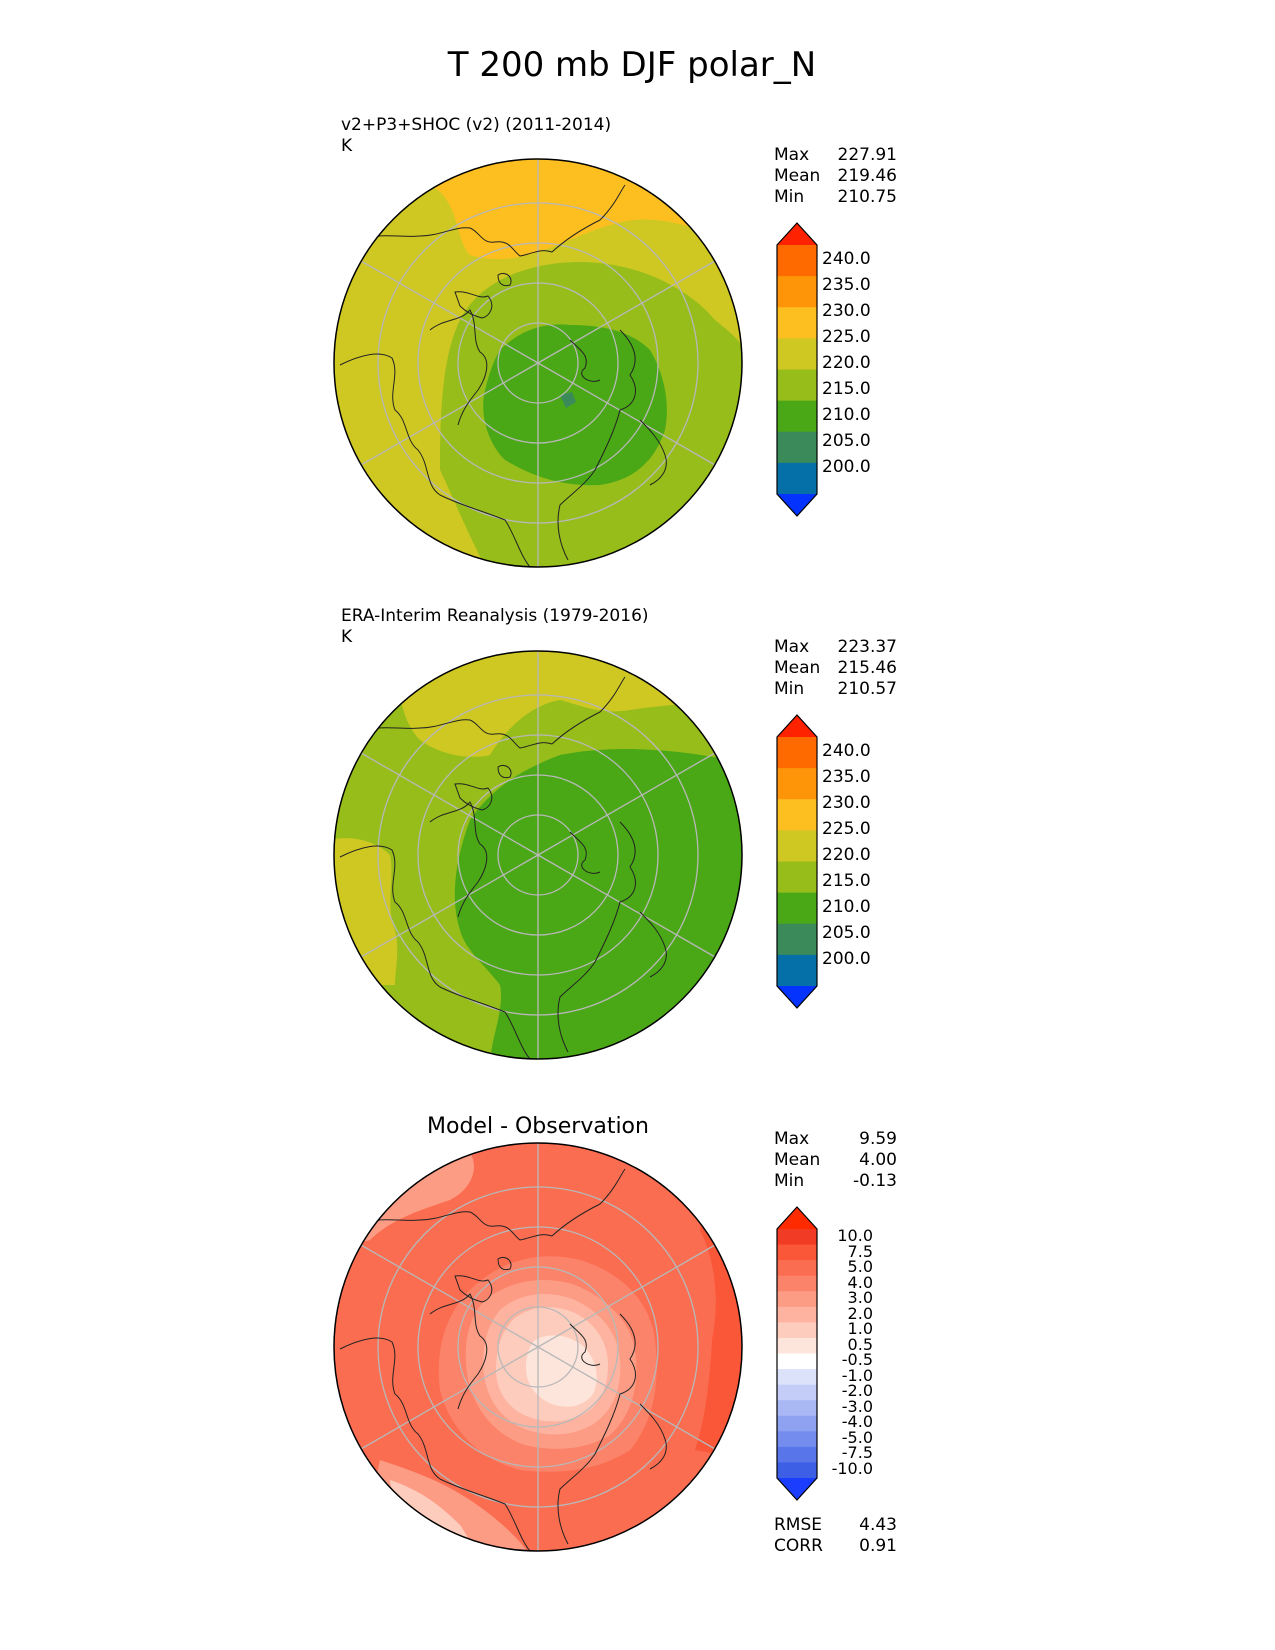 The height and width of the screenshot is (1650, 1275). I want to click on colorbar-tick-label: 2.0, so click(860, 1313).